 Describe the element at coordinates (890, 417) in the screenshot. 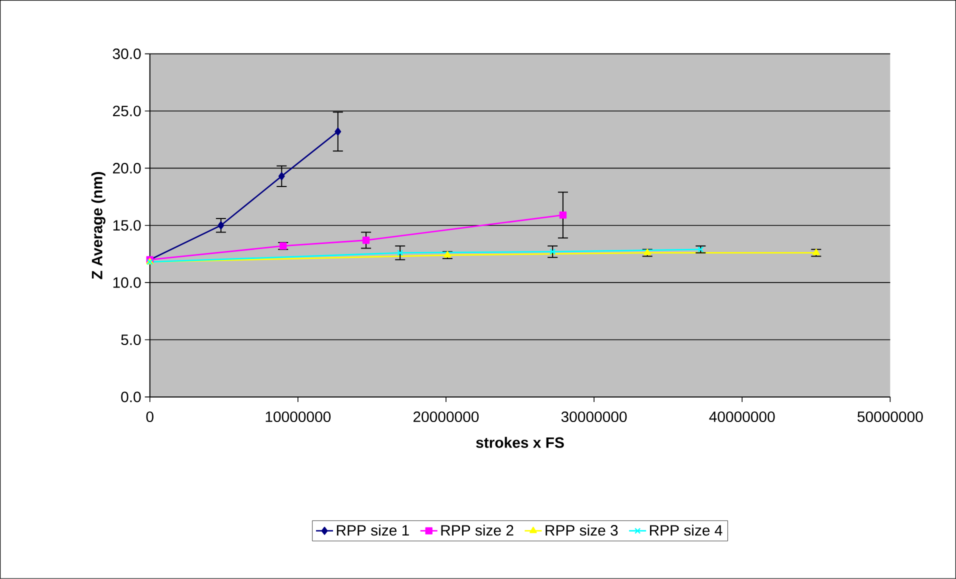

I see `x-tick-label: 50000000` at that location.